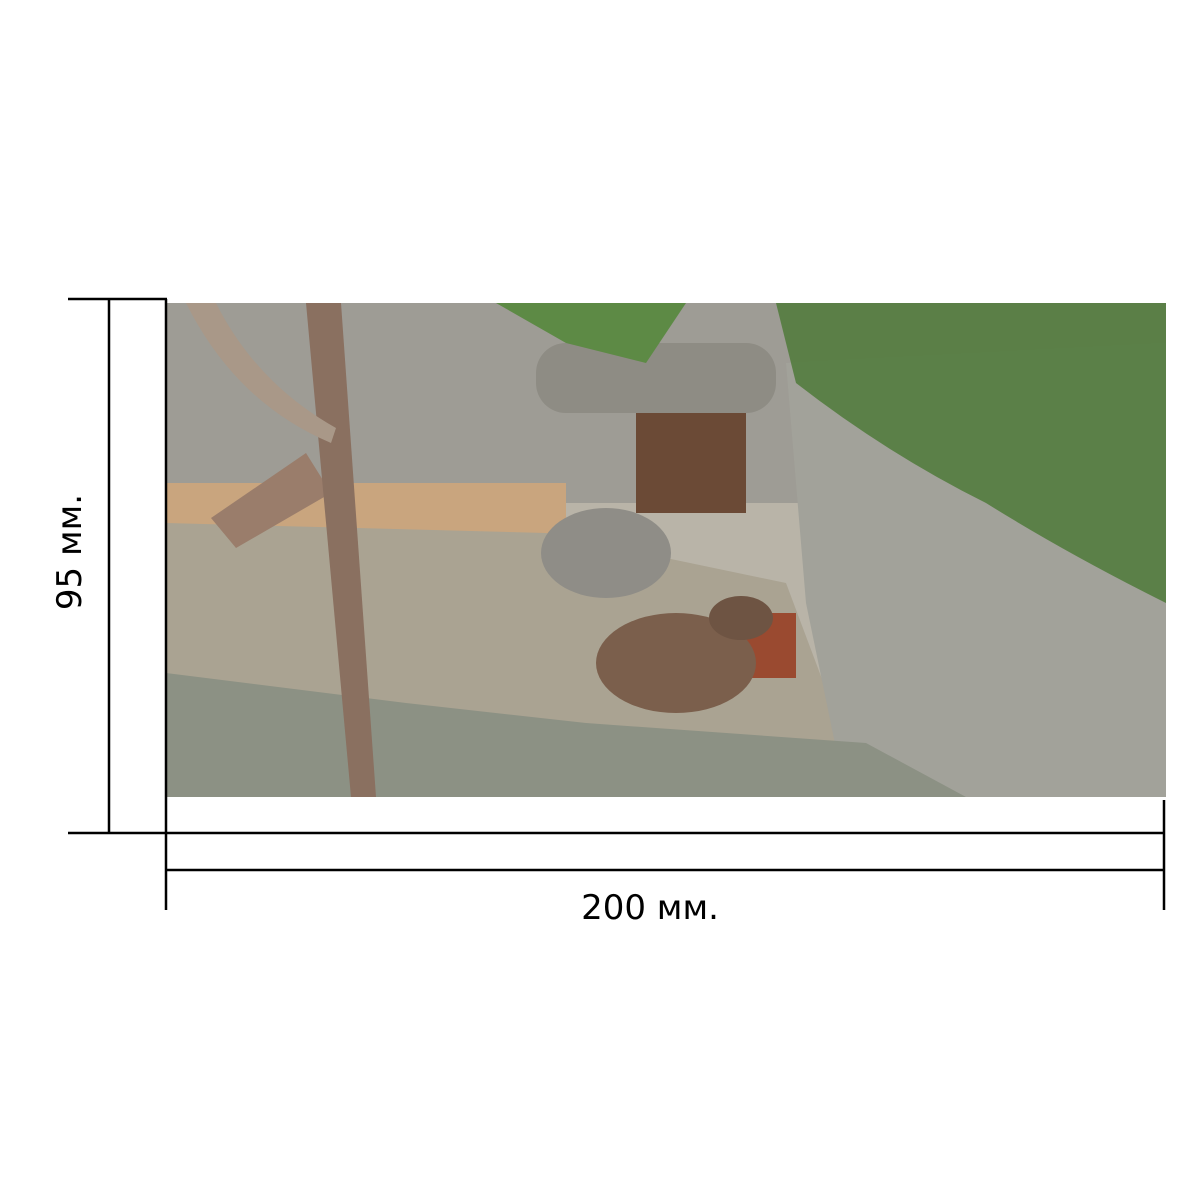 The height and width of the screenshot is (1200, 1200). What do you see at coordinates (650, 908) in the screenshot?
I see `width-label: 200 мм.` at bounding box center [650, 908].